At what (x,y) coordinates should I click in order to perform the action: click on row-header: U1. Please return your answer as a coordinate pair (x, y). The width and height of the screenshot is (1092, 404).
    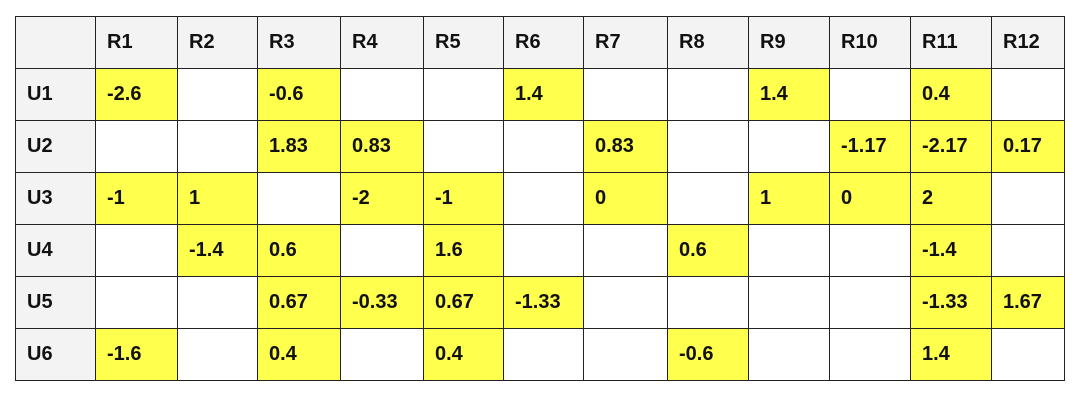
    Looking at the image, I should click on (55, 94).